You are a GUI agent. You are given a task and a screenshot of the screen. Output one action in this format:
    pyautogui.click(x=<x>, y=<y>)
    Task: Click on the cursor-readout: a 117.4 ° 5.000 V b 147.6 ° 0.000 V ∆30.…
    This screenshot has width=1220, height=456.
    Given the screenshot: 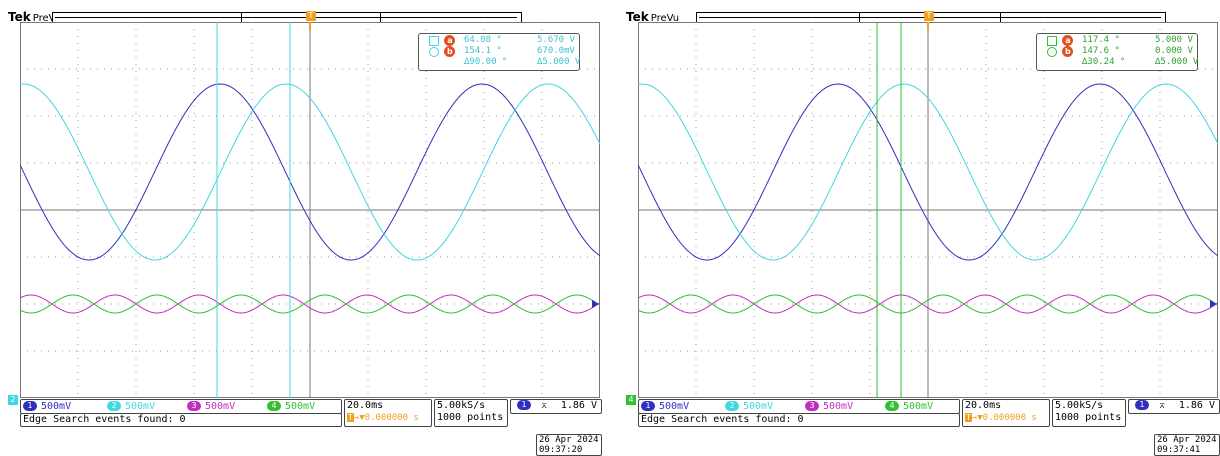 What is the action you would take?
    pyautogui.click(x=1117, y=52)
    